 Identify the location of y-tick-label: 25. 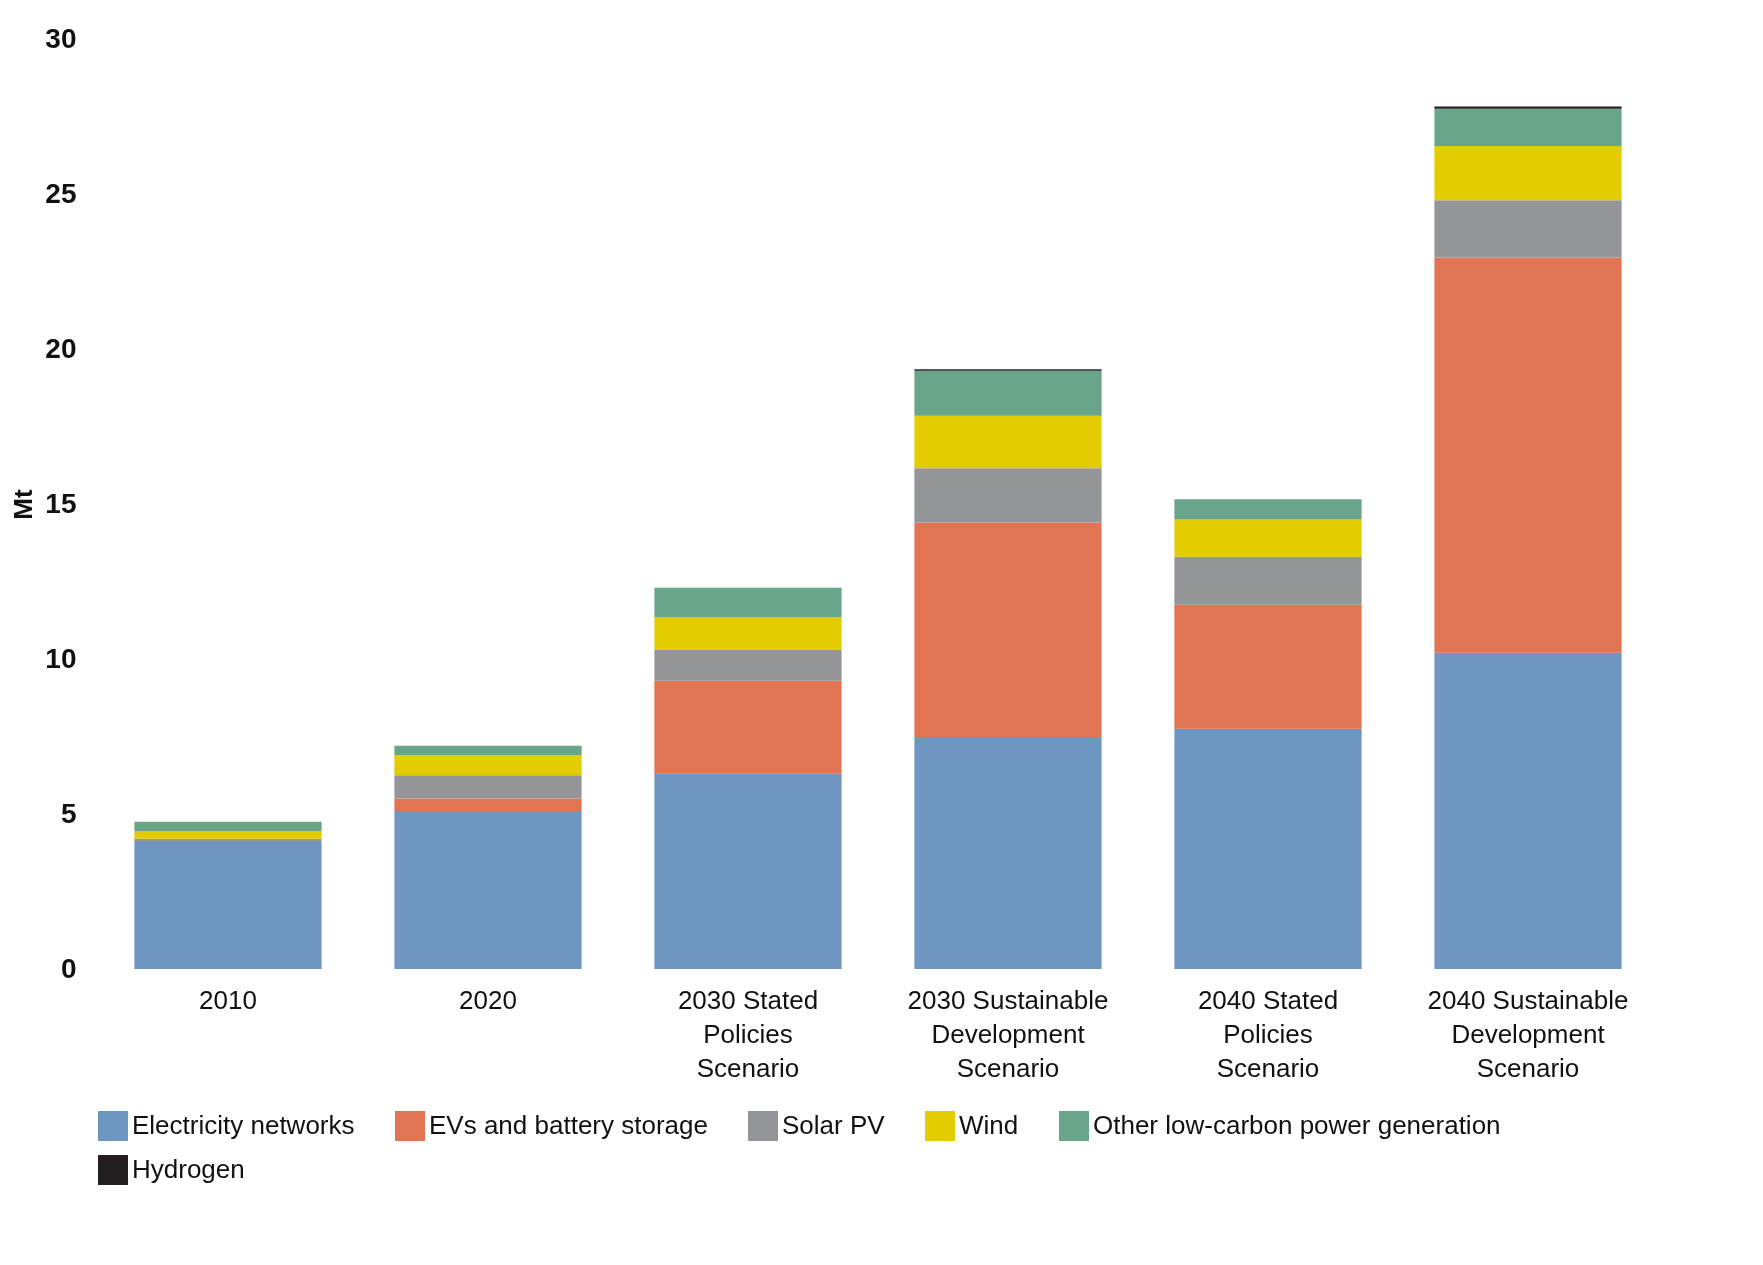
(61, 193).